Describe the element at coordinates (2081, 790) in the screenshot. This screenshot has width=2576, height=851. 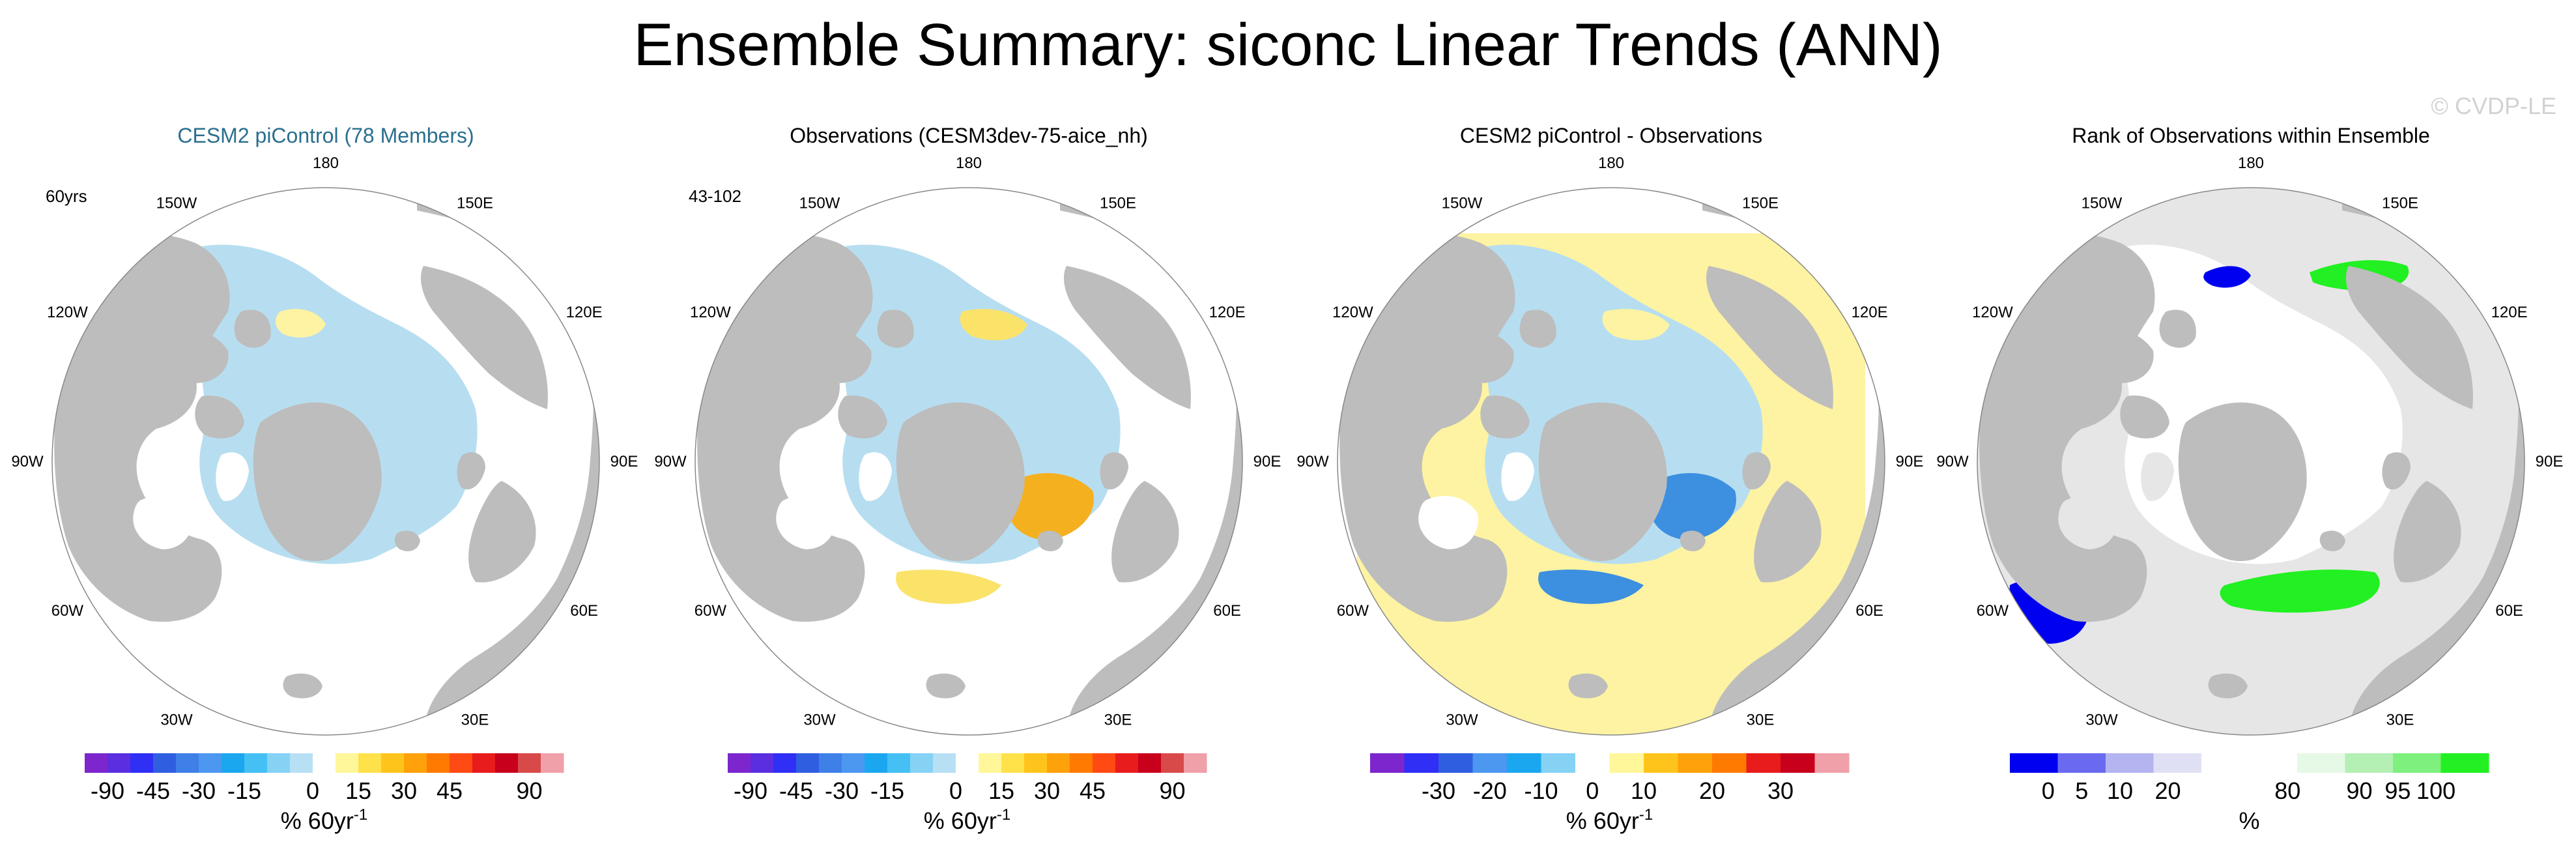
I see `colorbar-tick-label: 5` at that location.